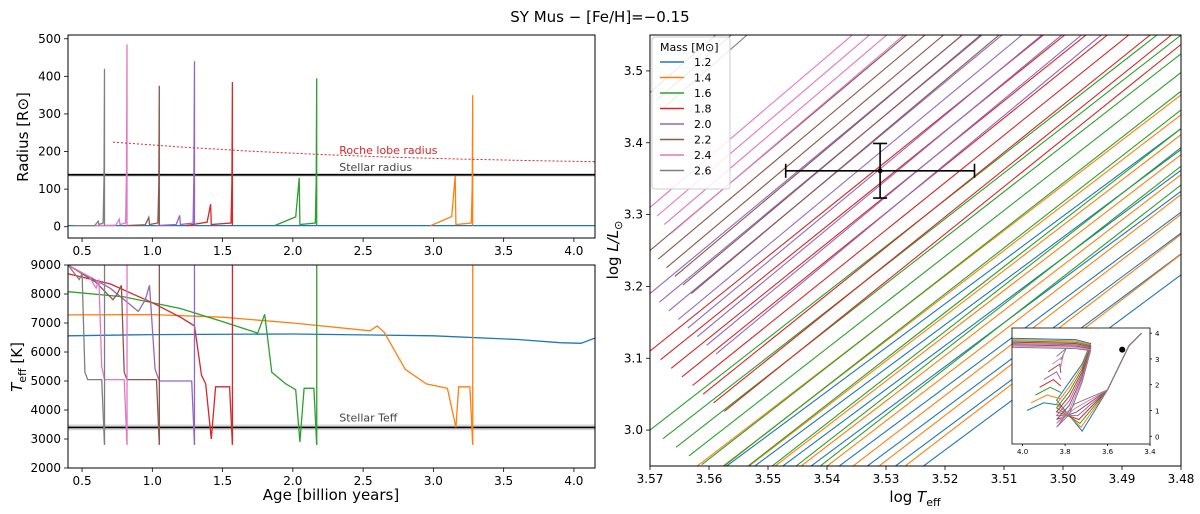  I want to click on inset-loop-1.8, so click(1050, 383).